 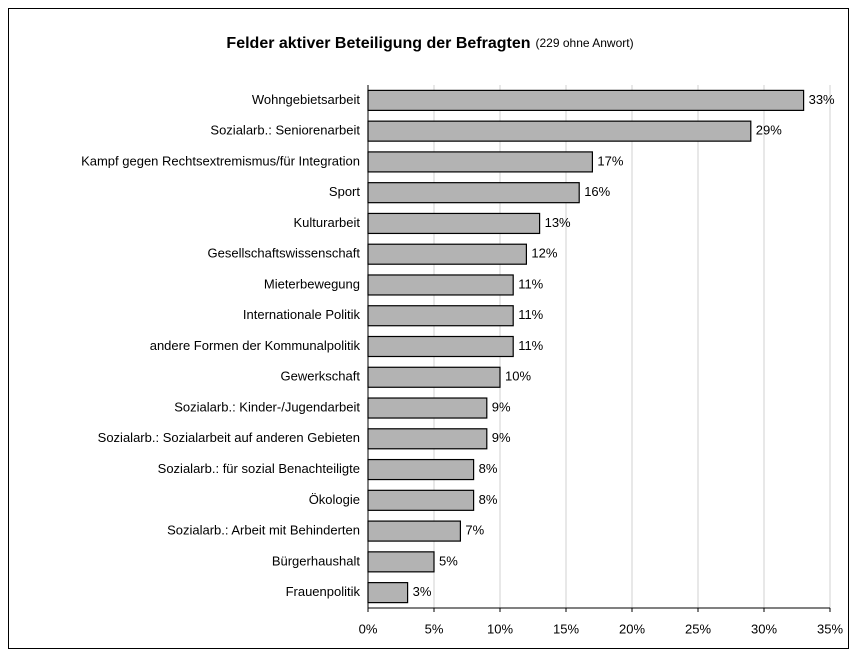 I want to click on x-tick-label: 15%, so click(x=566, y=628).